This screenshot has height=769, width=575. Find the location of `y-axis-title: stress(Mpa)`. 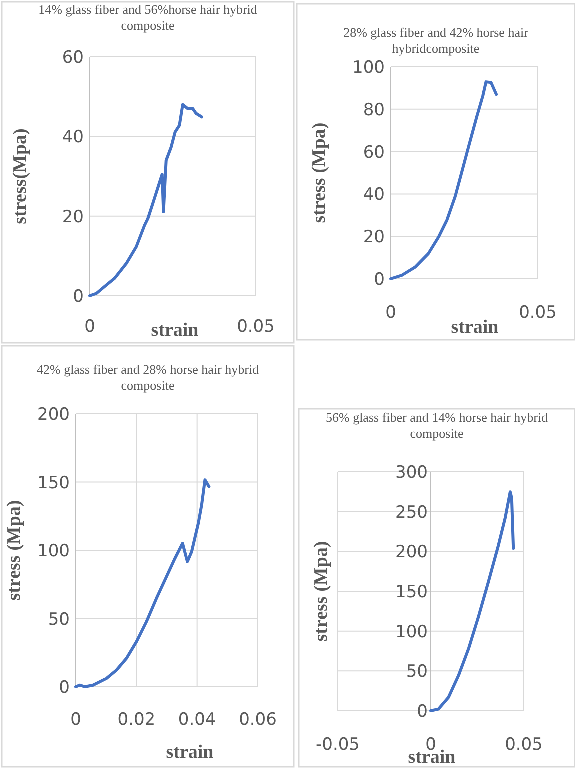

y-axis-title: stress(Mpa) is located at coordinates (20, 176).